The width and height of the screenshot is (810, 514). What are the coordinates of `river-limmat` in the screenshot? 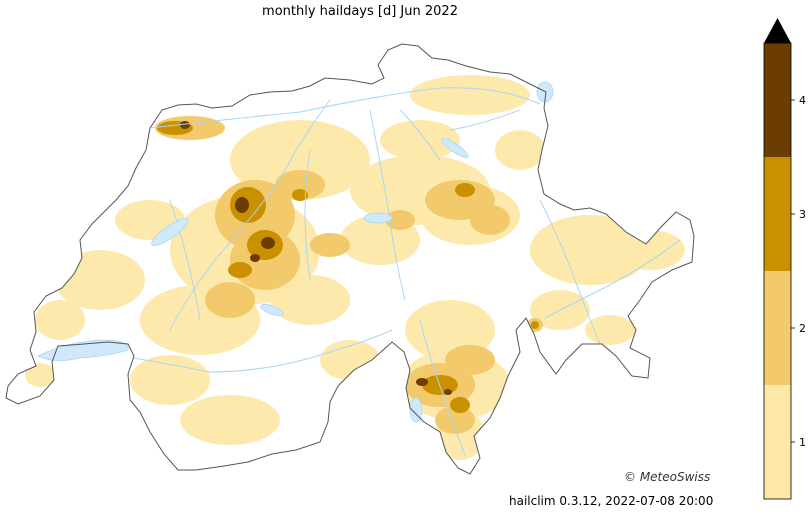 It's located at (420, 135).